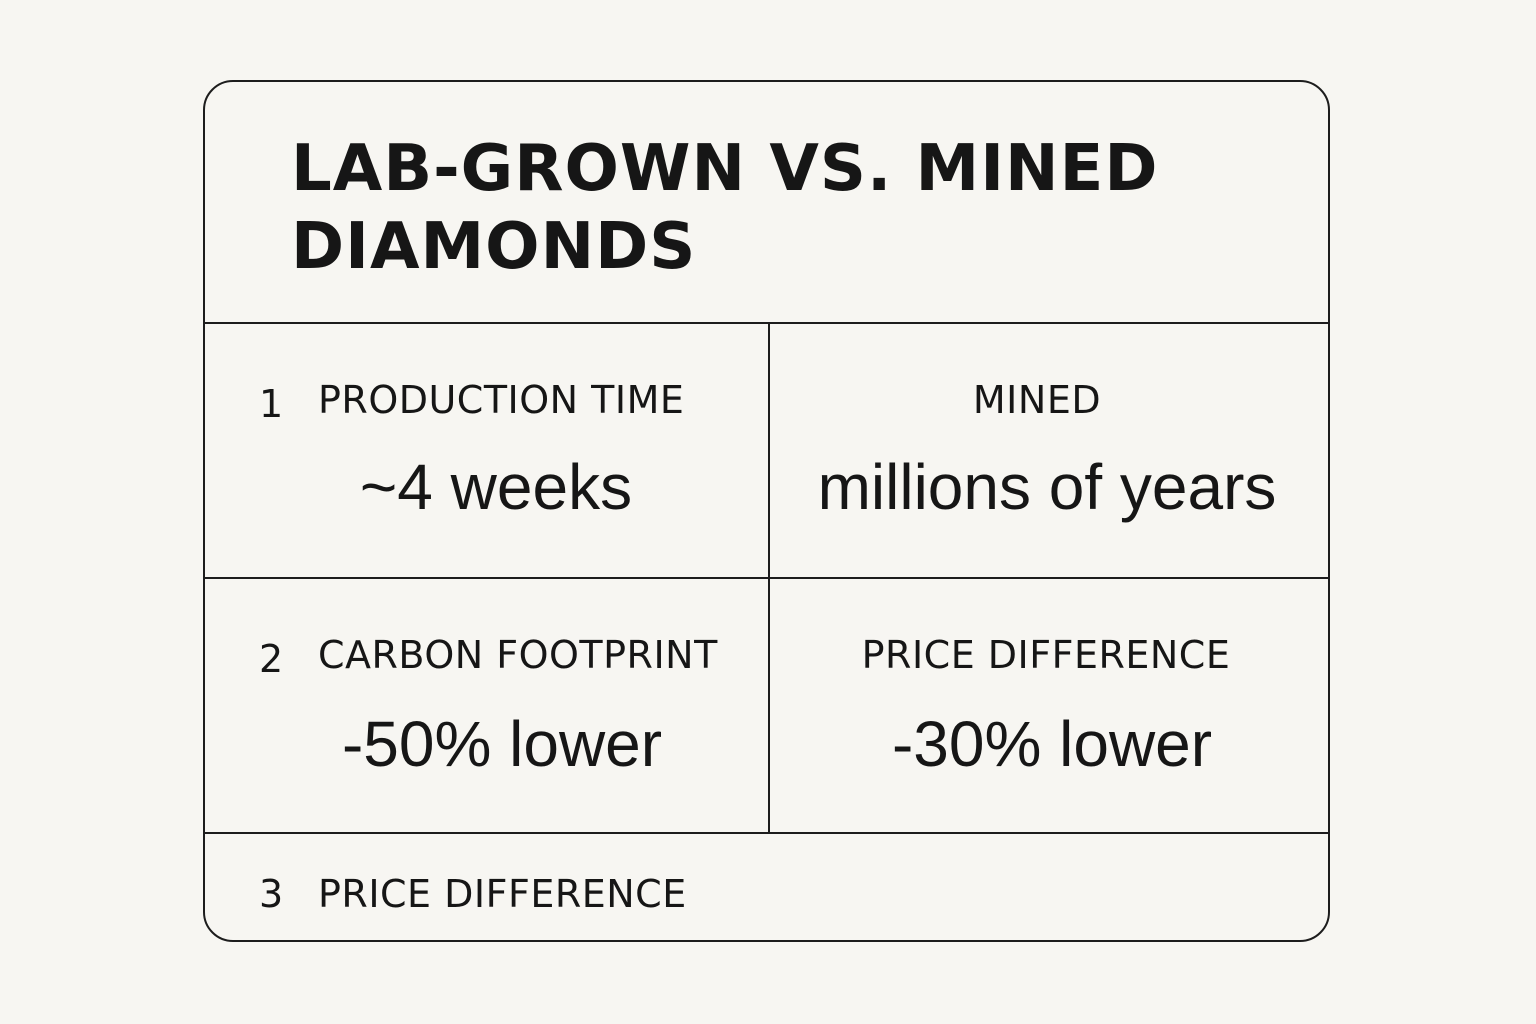 Image resolution: width=1536 pixels, height=1024 pixels. Describe the element at coordinates (271, 894) in the screenshot. I see `row-number: 3` at that location.